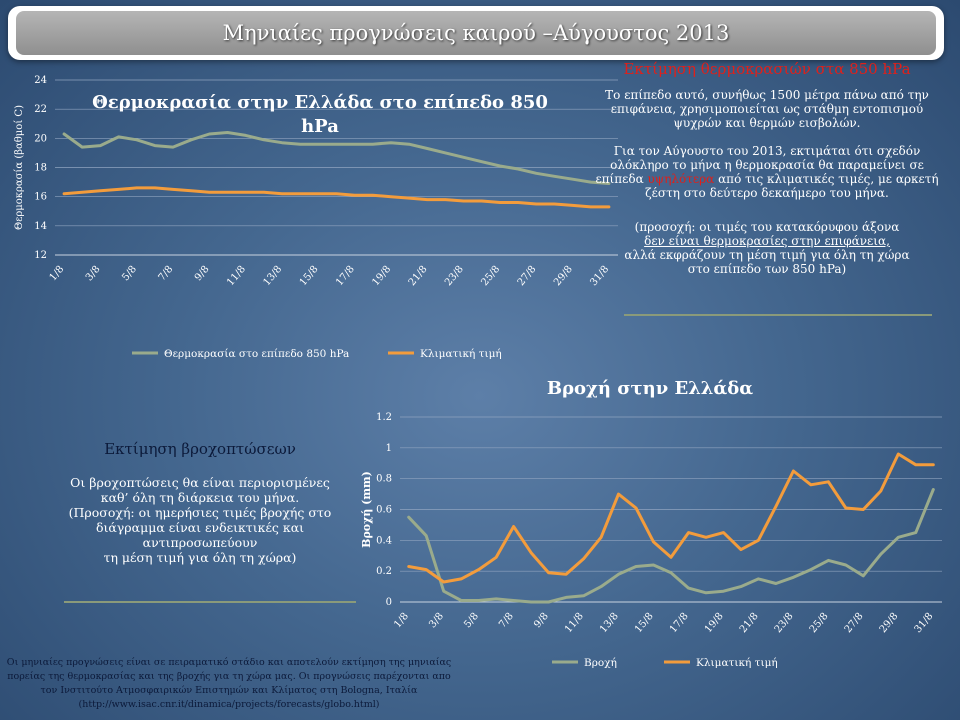 The height and width of the screenshot is (720, 960). What do you see at coordinates (778, 315) in the screenshot?
I see `temperature-panel-divider` at bounding box center [778, 315].